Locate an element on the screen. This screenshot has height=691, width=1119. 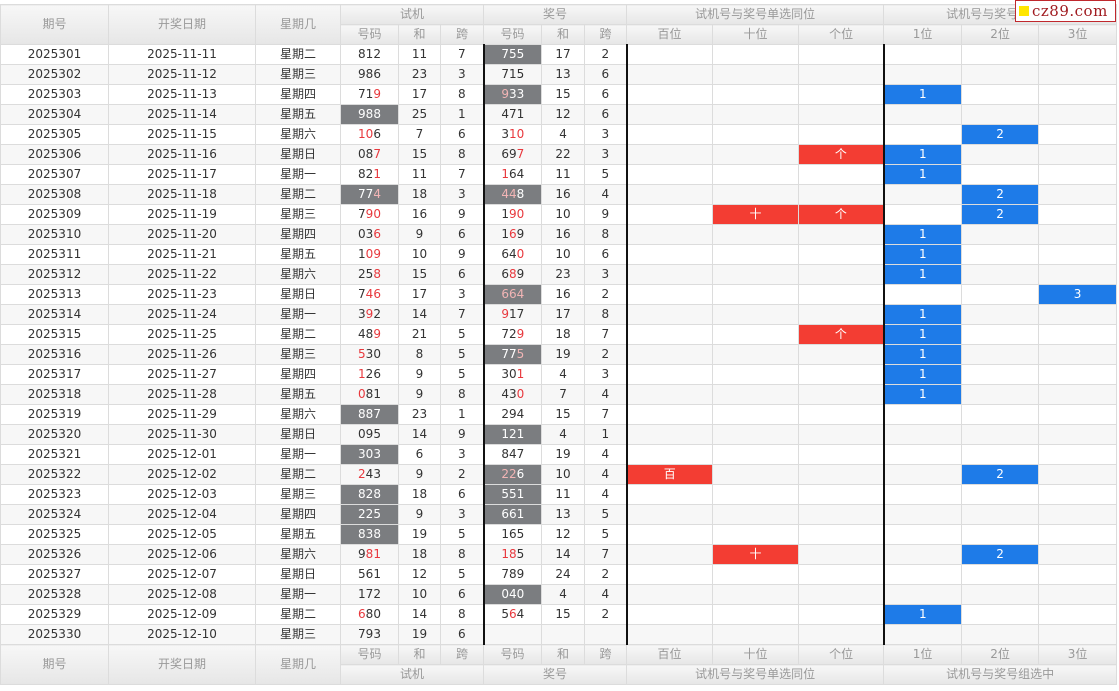
trial-sum-cell: 15 is located at coordinates (419, 154).